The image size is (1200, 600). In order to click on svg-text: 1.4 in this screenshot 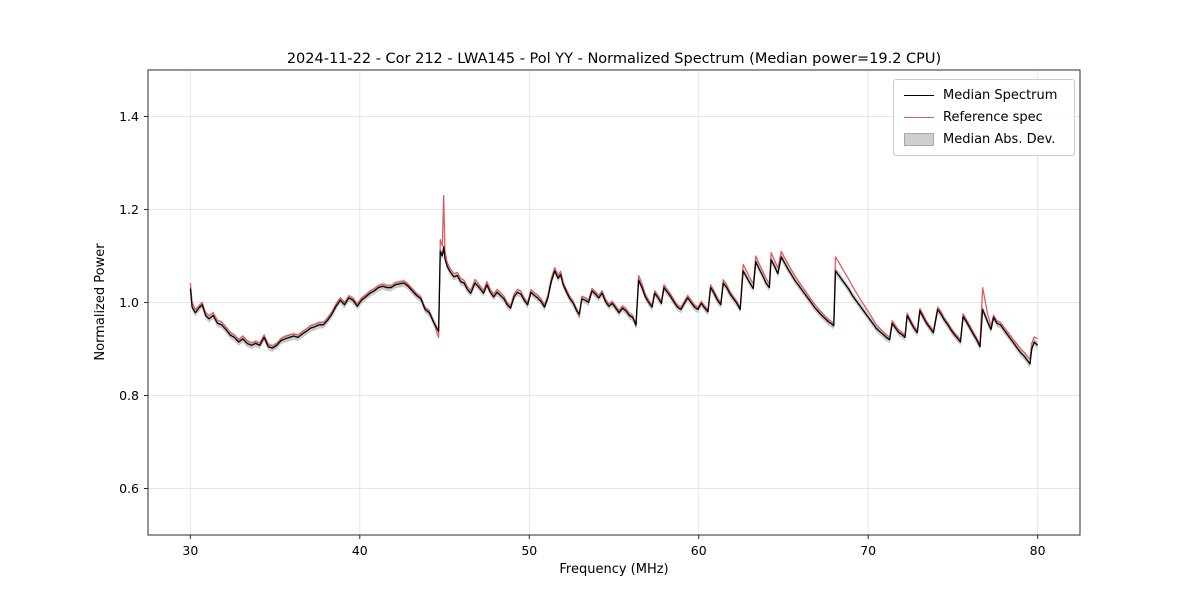, I will do `click(129, 116)`.